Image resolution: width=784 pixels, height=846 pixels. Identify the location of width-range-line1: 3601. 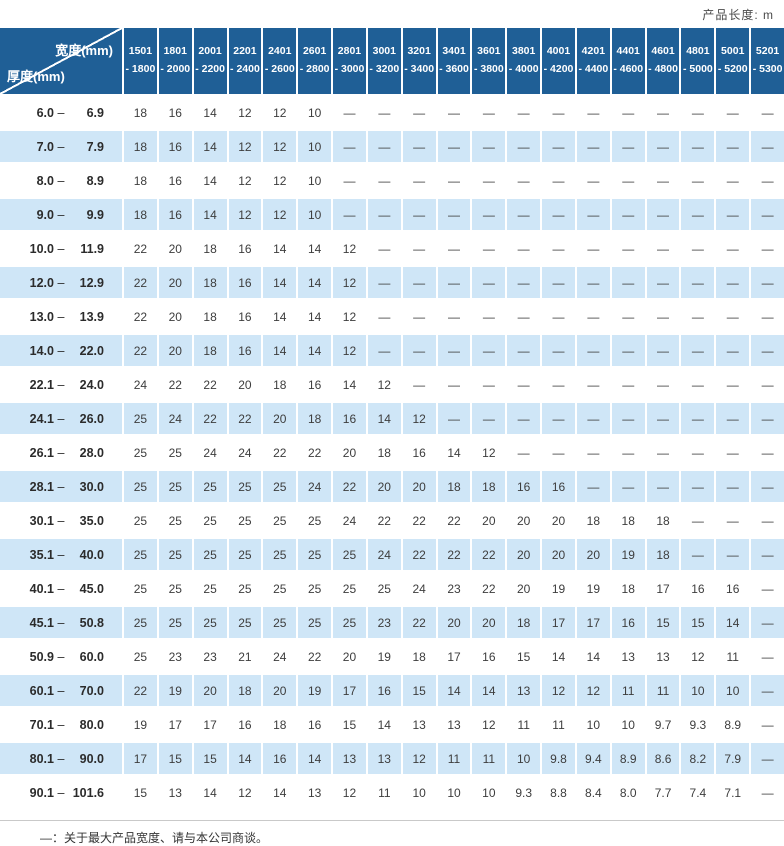
(489, 51).